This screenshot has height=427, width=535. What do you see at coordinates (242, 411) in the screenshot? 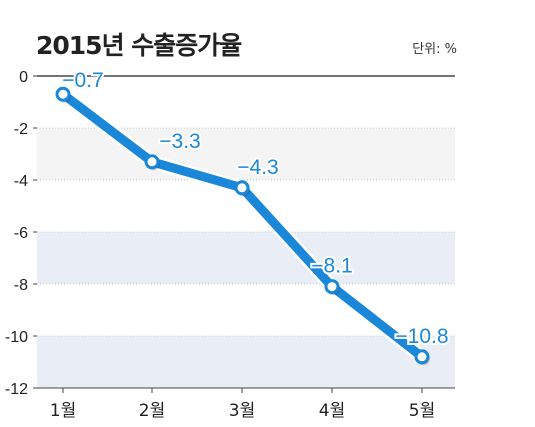
I see `x-tick-label: 3월` at bounding box center [242, 411].